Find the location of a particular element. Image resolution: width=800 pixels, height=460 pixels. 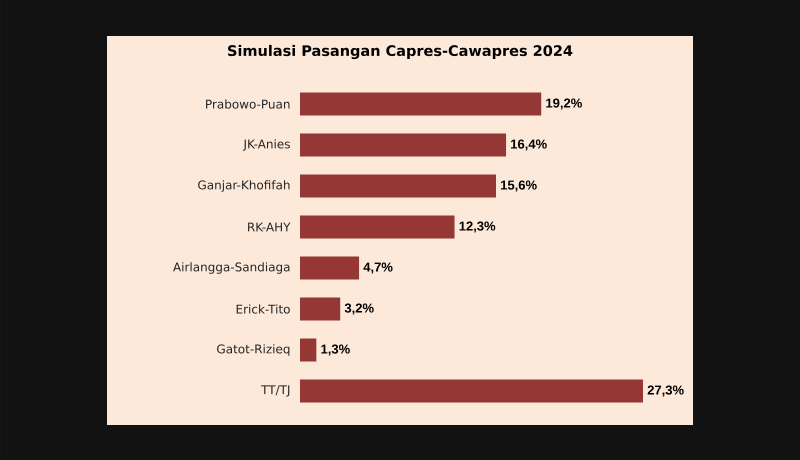

y-tick-label: Airlangga-Sandiaga is located at coordinates (231, 268).